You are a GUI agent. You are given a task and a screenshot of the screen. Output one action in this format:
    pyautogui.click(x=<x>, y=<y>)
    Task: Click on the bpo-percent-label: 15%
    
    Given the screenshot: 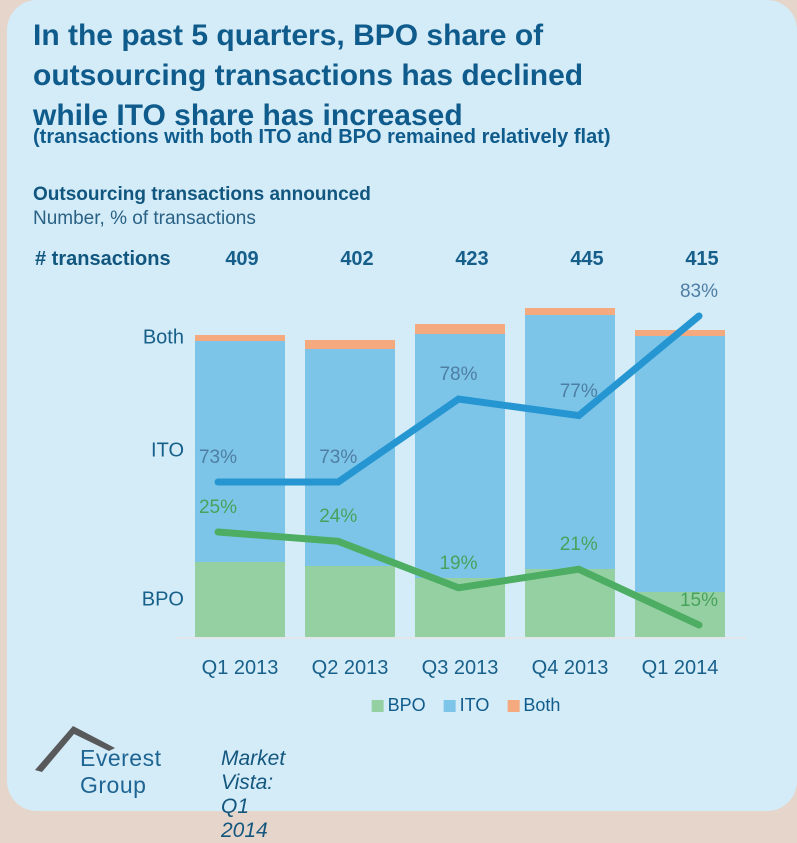 What is the action you would take?
    pyautogui.click(x=699, y=600)
    